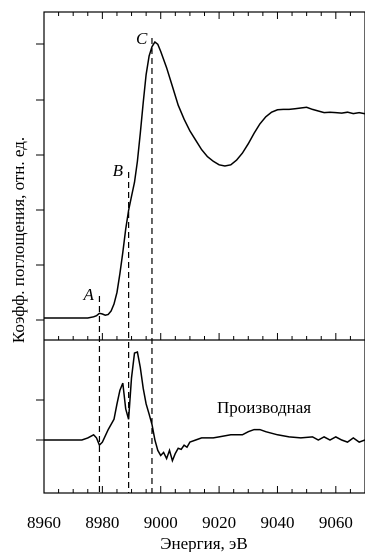 This screenshot has width=365, height=552. What do you see at coordinates (203, 543) in the screenshot?
I see `x-axis-label: Энергия, эВ` at bounding box center [203, 543].